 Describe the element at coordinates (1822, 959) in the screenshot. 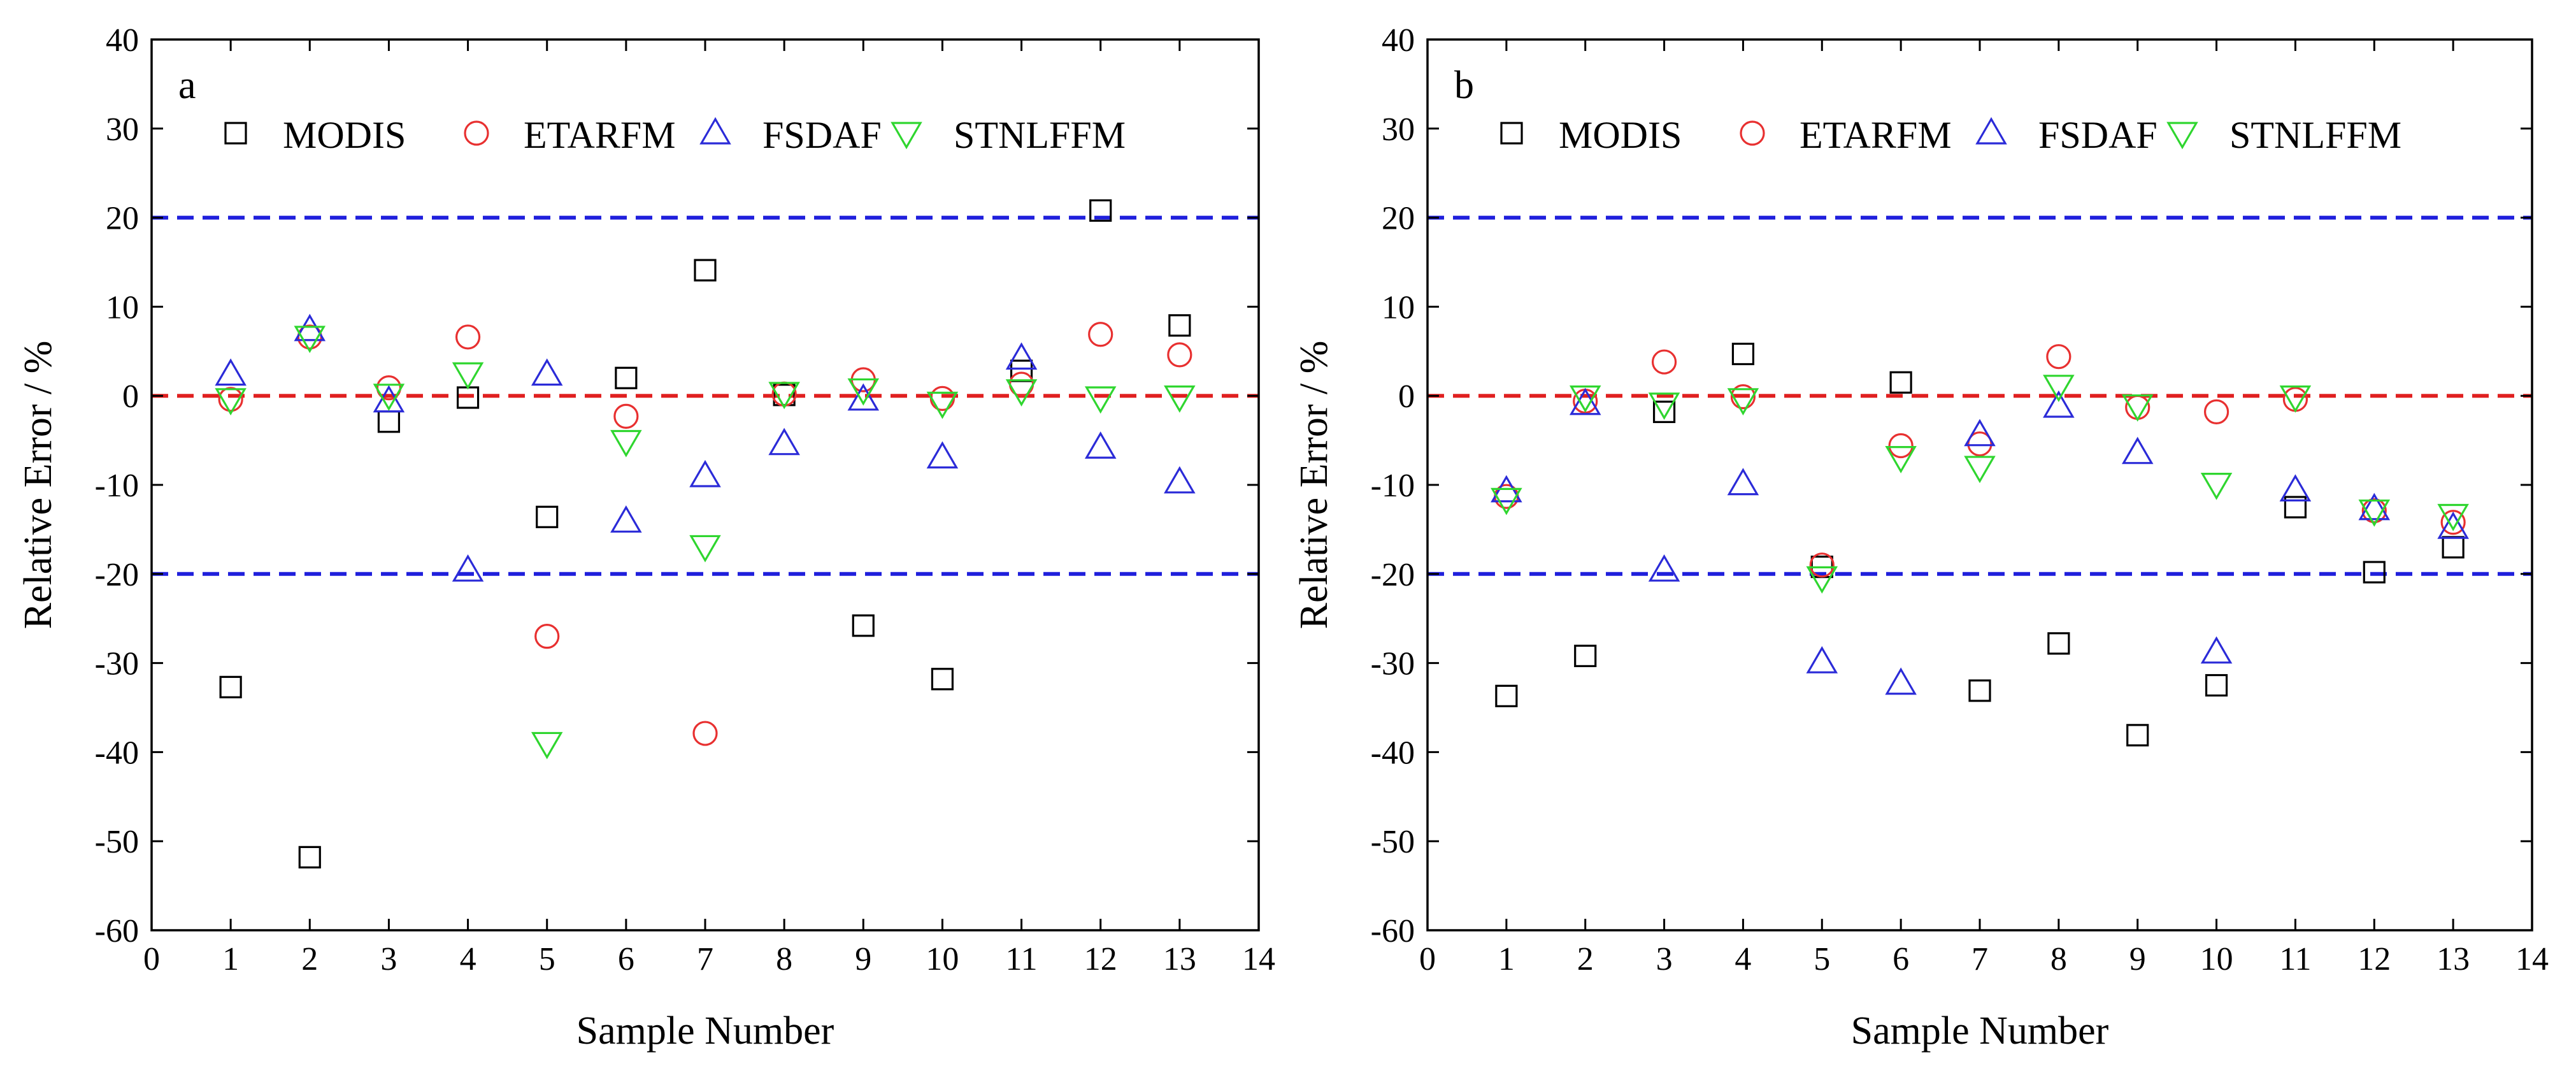

I see `x-tick-label: 5` at that location.